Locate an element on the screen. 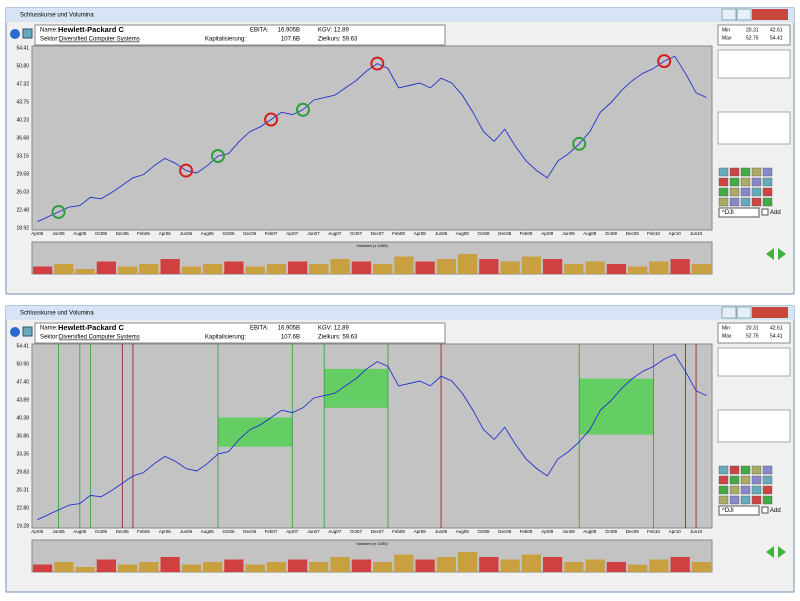  y-tick-label: 33.15 is located at coordinates (22, 156).